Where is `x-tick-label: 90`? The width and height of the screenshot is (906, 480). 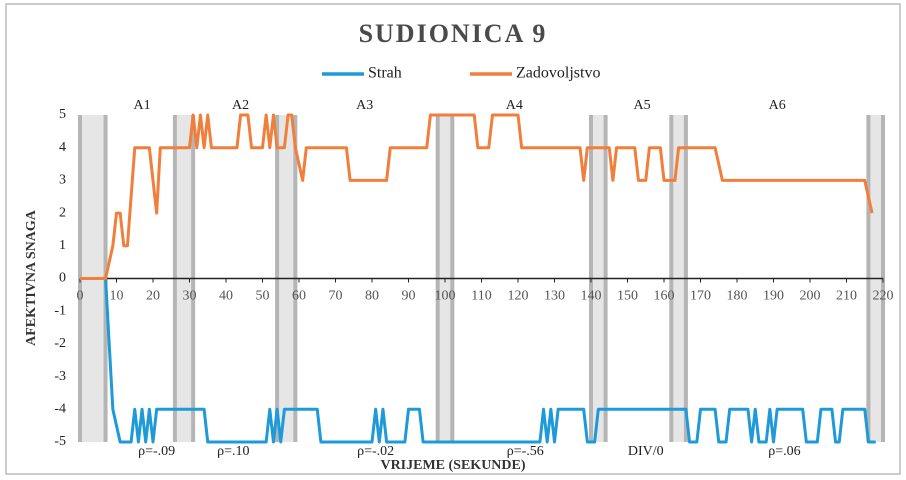 x-tick-label: 90 is located at coordinates (409, 296).